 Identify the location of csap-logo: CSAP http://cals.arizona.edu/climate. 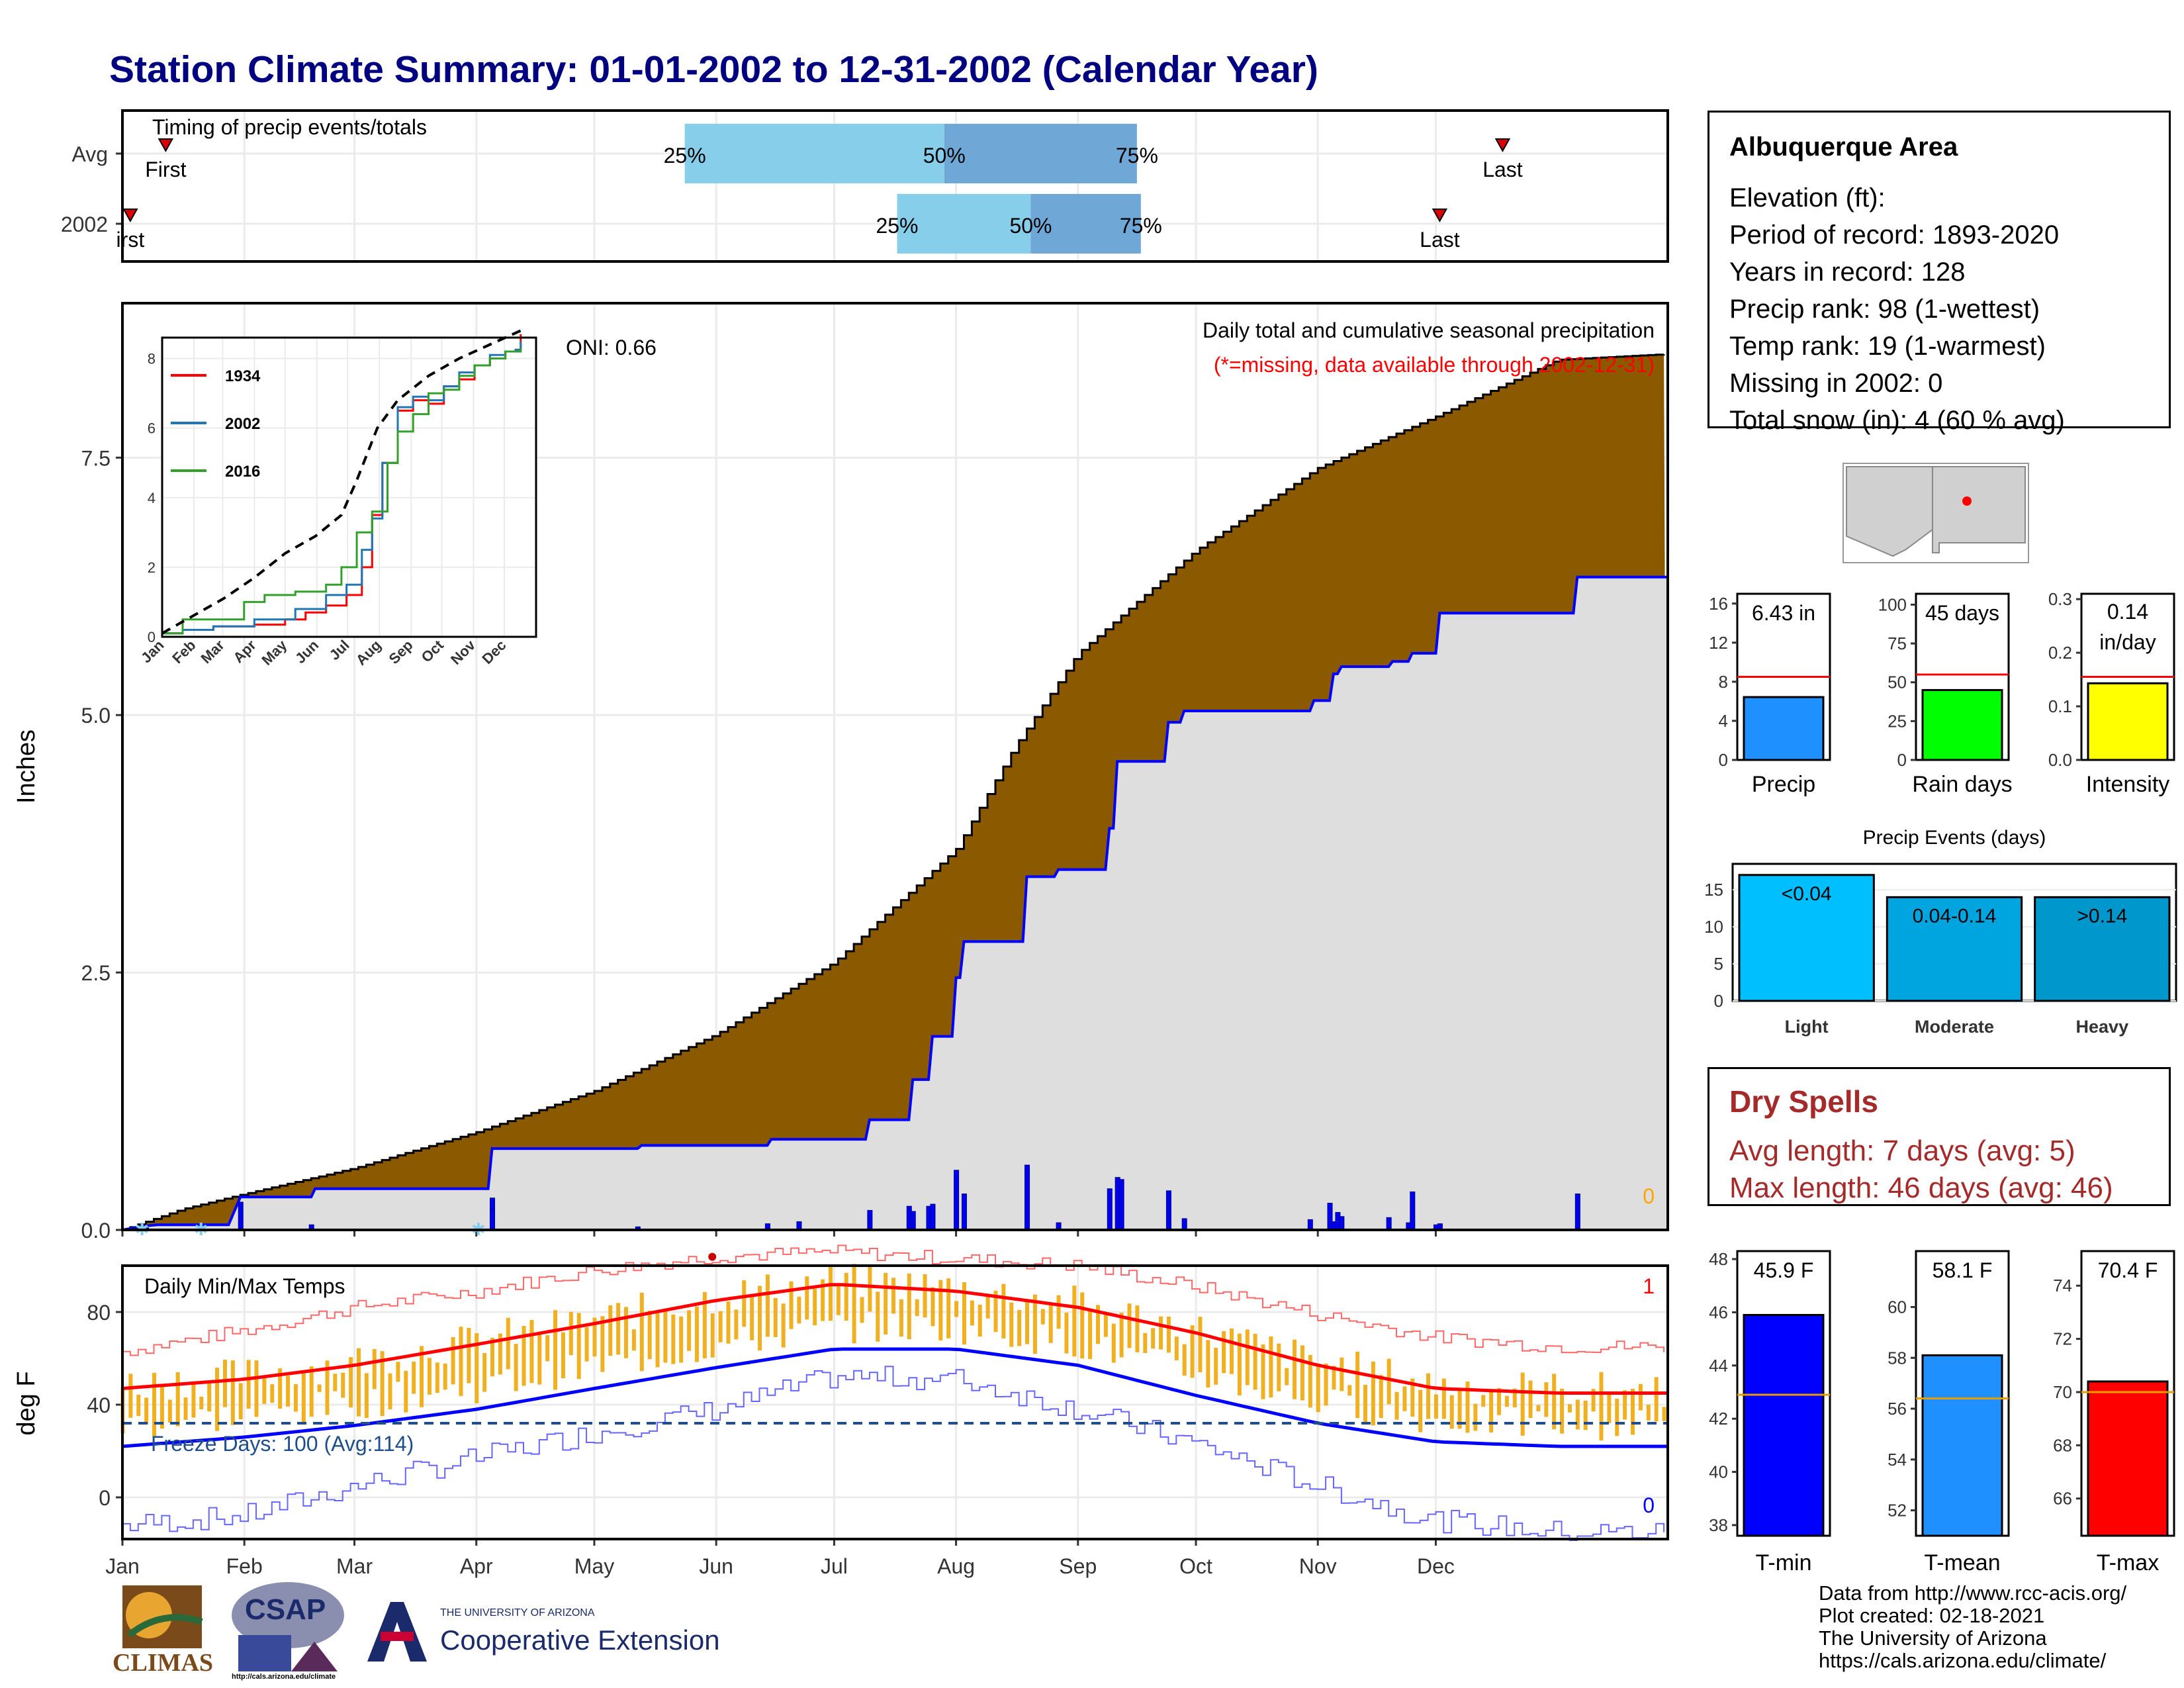
(287, 1632).